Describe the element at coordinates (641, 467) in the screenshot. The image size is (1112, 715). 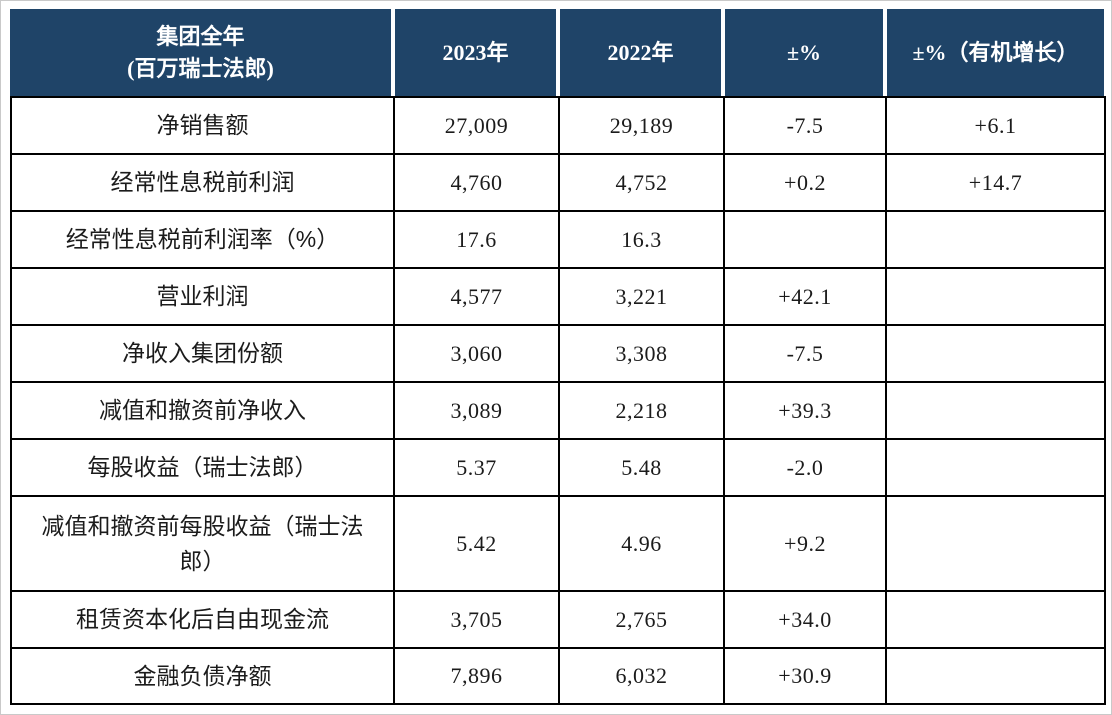
I see `value-2022: 5.48` at that location.